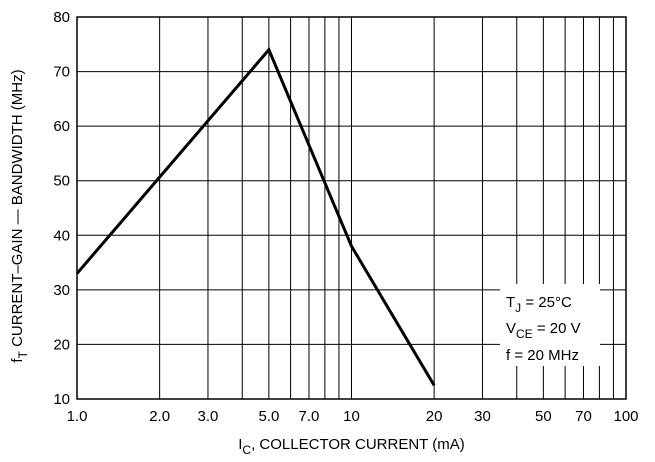  Describe the element at coordinates (61, 290) in the screenshot. I see `y-tick-label: 30` at that location.